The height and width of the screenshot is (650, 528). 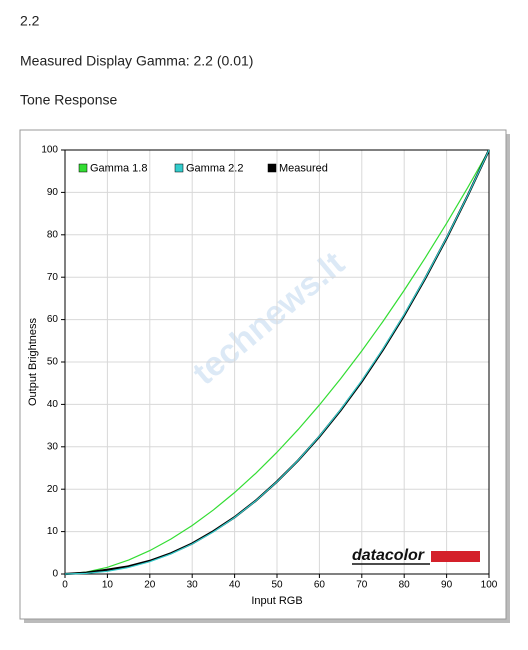 I want to click on y-tick-label: 40, so click(x=53, y=404).